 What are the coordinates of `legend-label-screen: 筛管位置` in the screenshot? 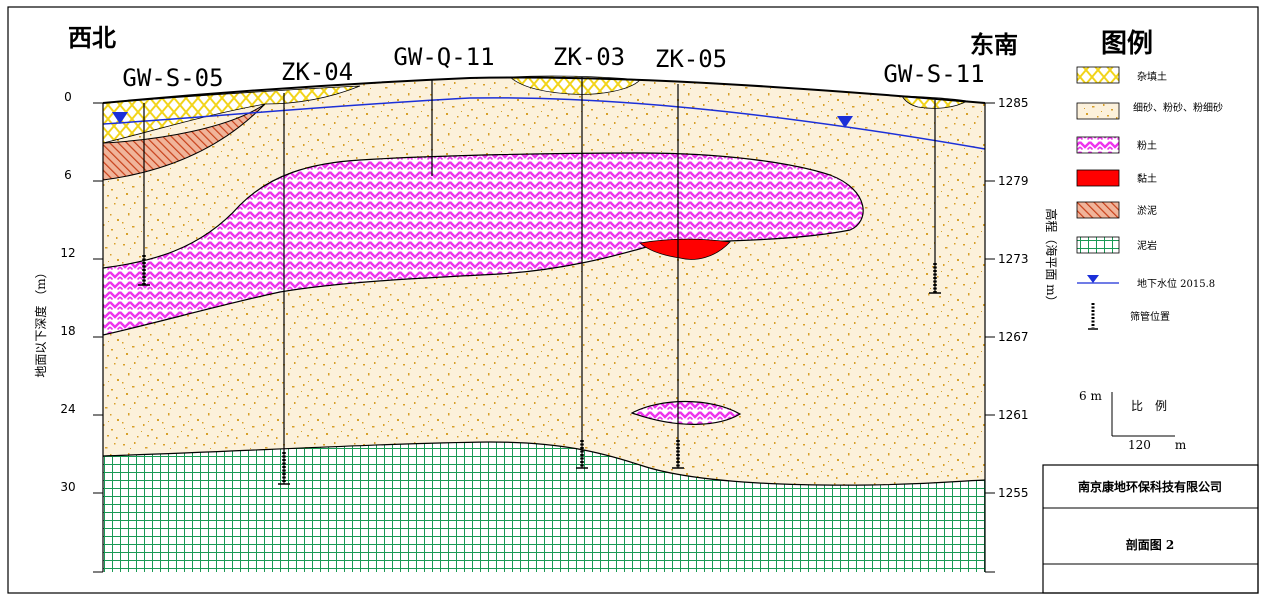 It's located at (1150, 316).